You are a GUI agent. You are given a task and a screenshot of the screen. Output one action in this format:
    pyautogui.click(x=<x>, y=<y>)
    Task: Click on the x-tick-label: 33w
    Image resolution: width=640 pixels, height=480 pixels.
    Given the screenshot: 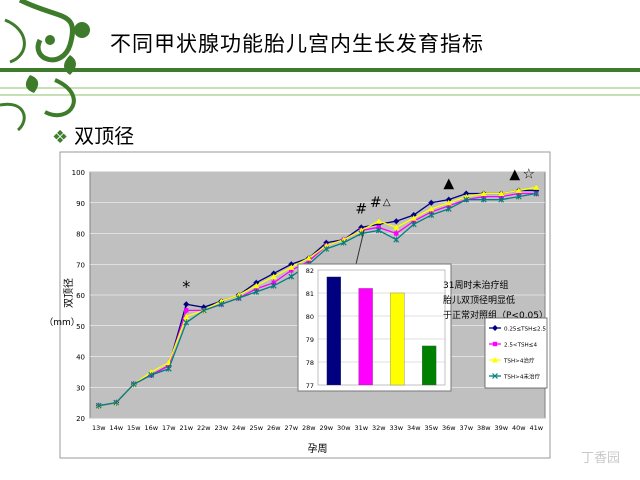 What is the action you would take?
    pyautogui.click(x=396, y=428)
    